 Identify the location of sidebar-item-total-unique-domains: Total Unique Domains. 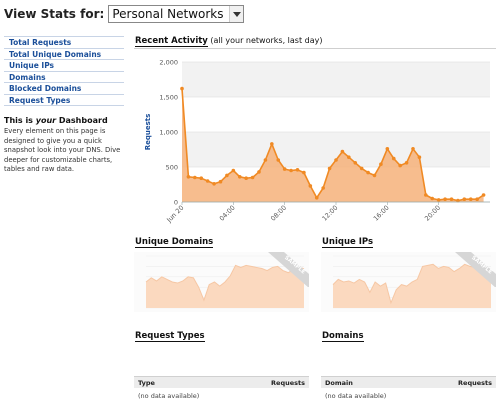
(64, 54).